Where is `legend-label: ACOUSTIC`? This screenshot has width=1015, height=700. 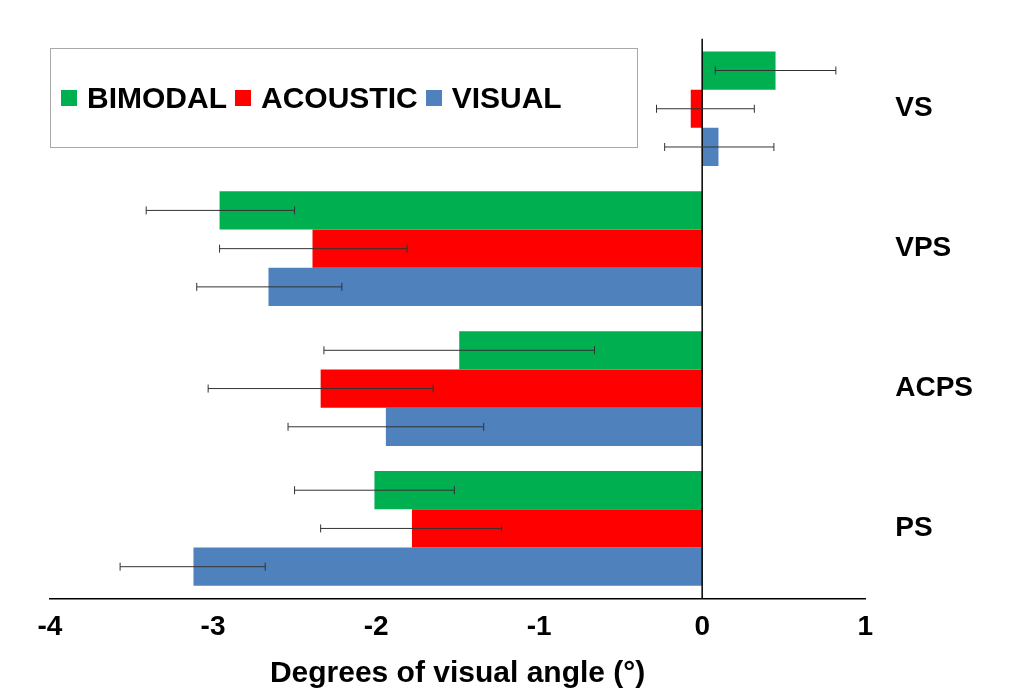
legend-label: ACOUSTIC is located at coordinates (339, 98).